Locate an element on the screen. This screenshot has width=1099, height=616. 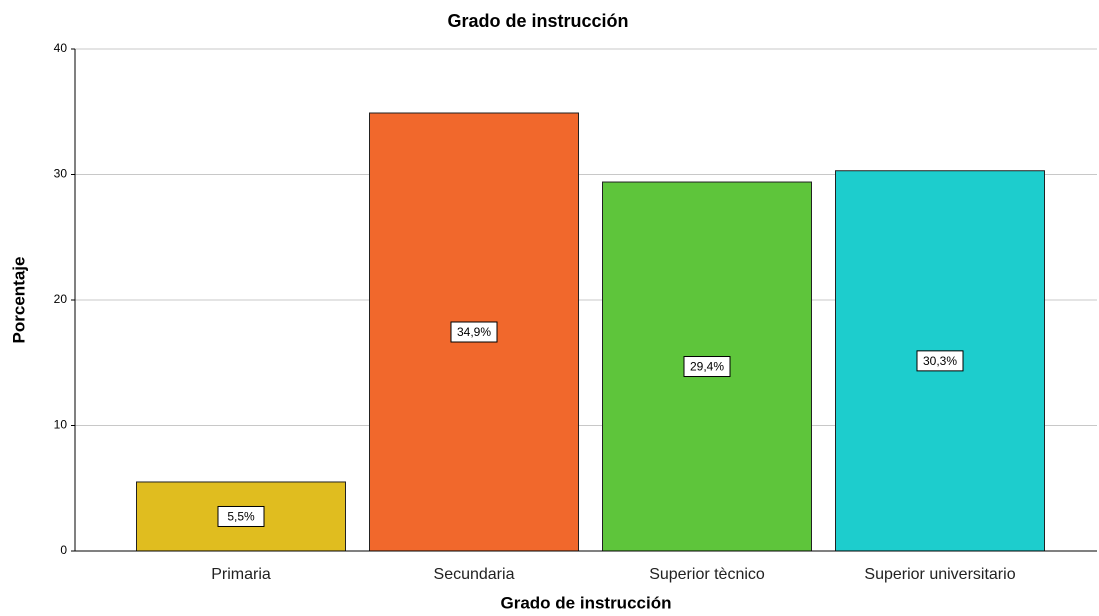
data-label: 34,9% is located at coordinates (474, 332).